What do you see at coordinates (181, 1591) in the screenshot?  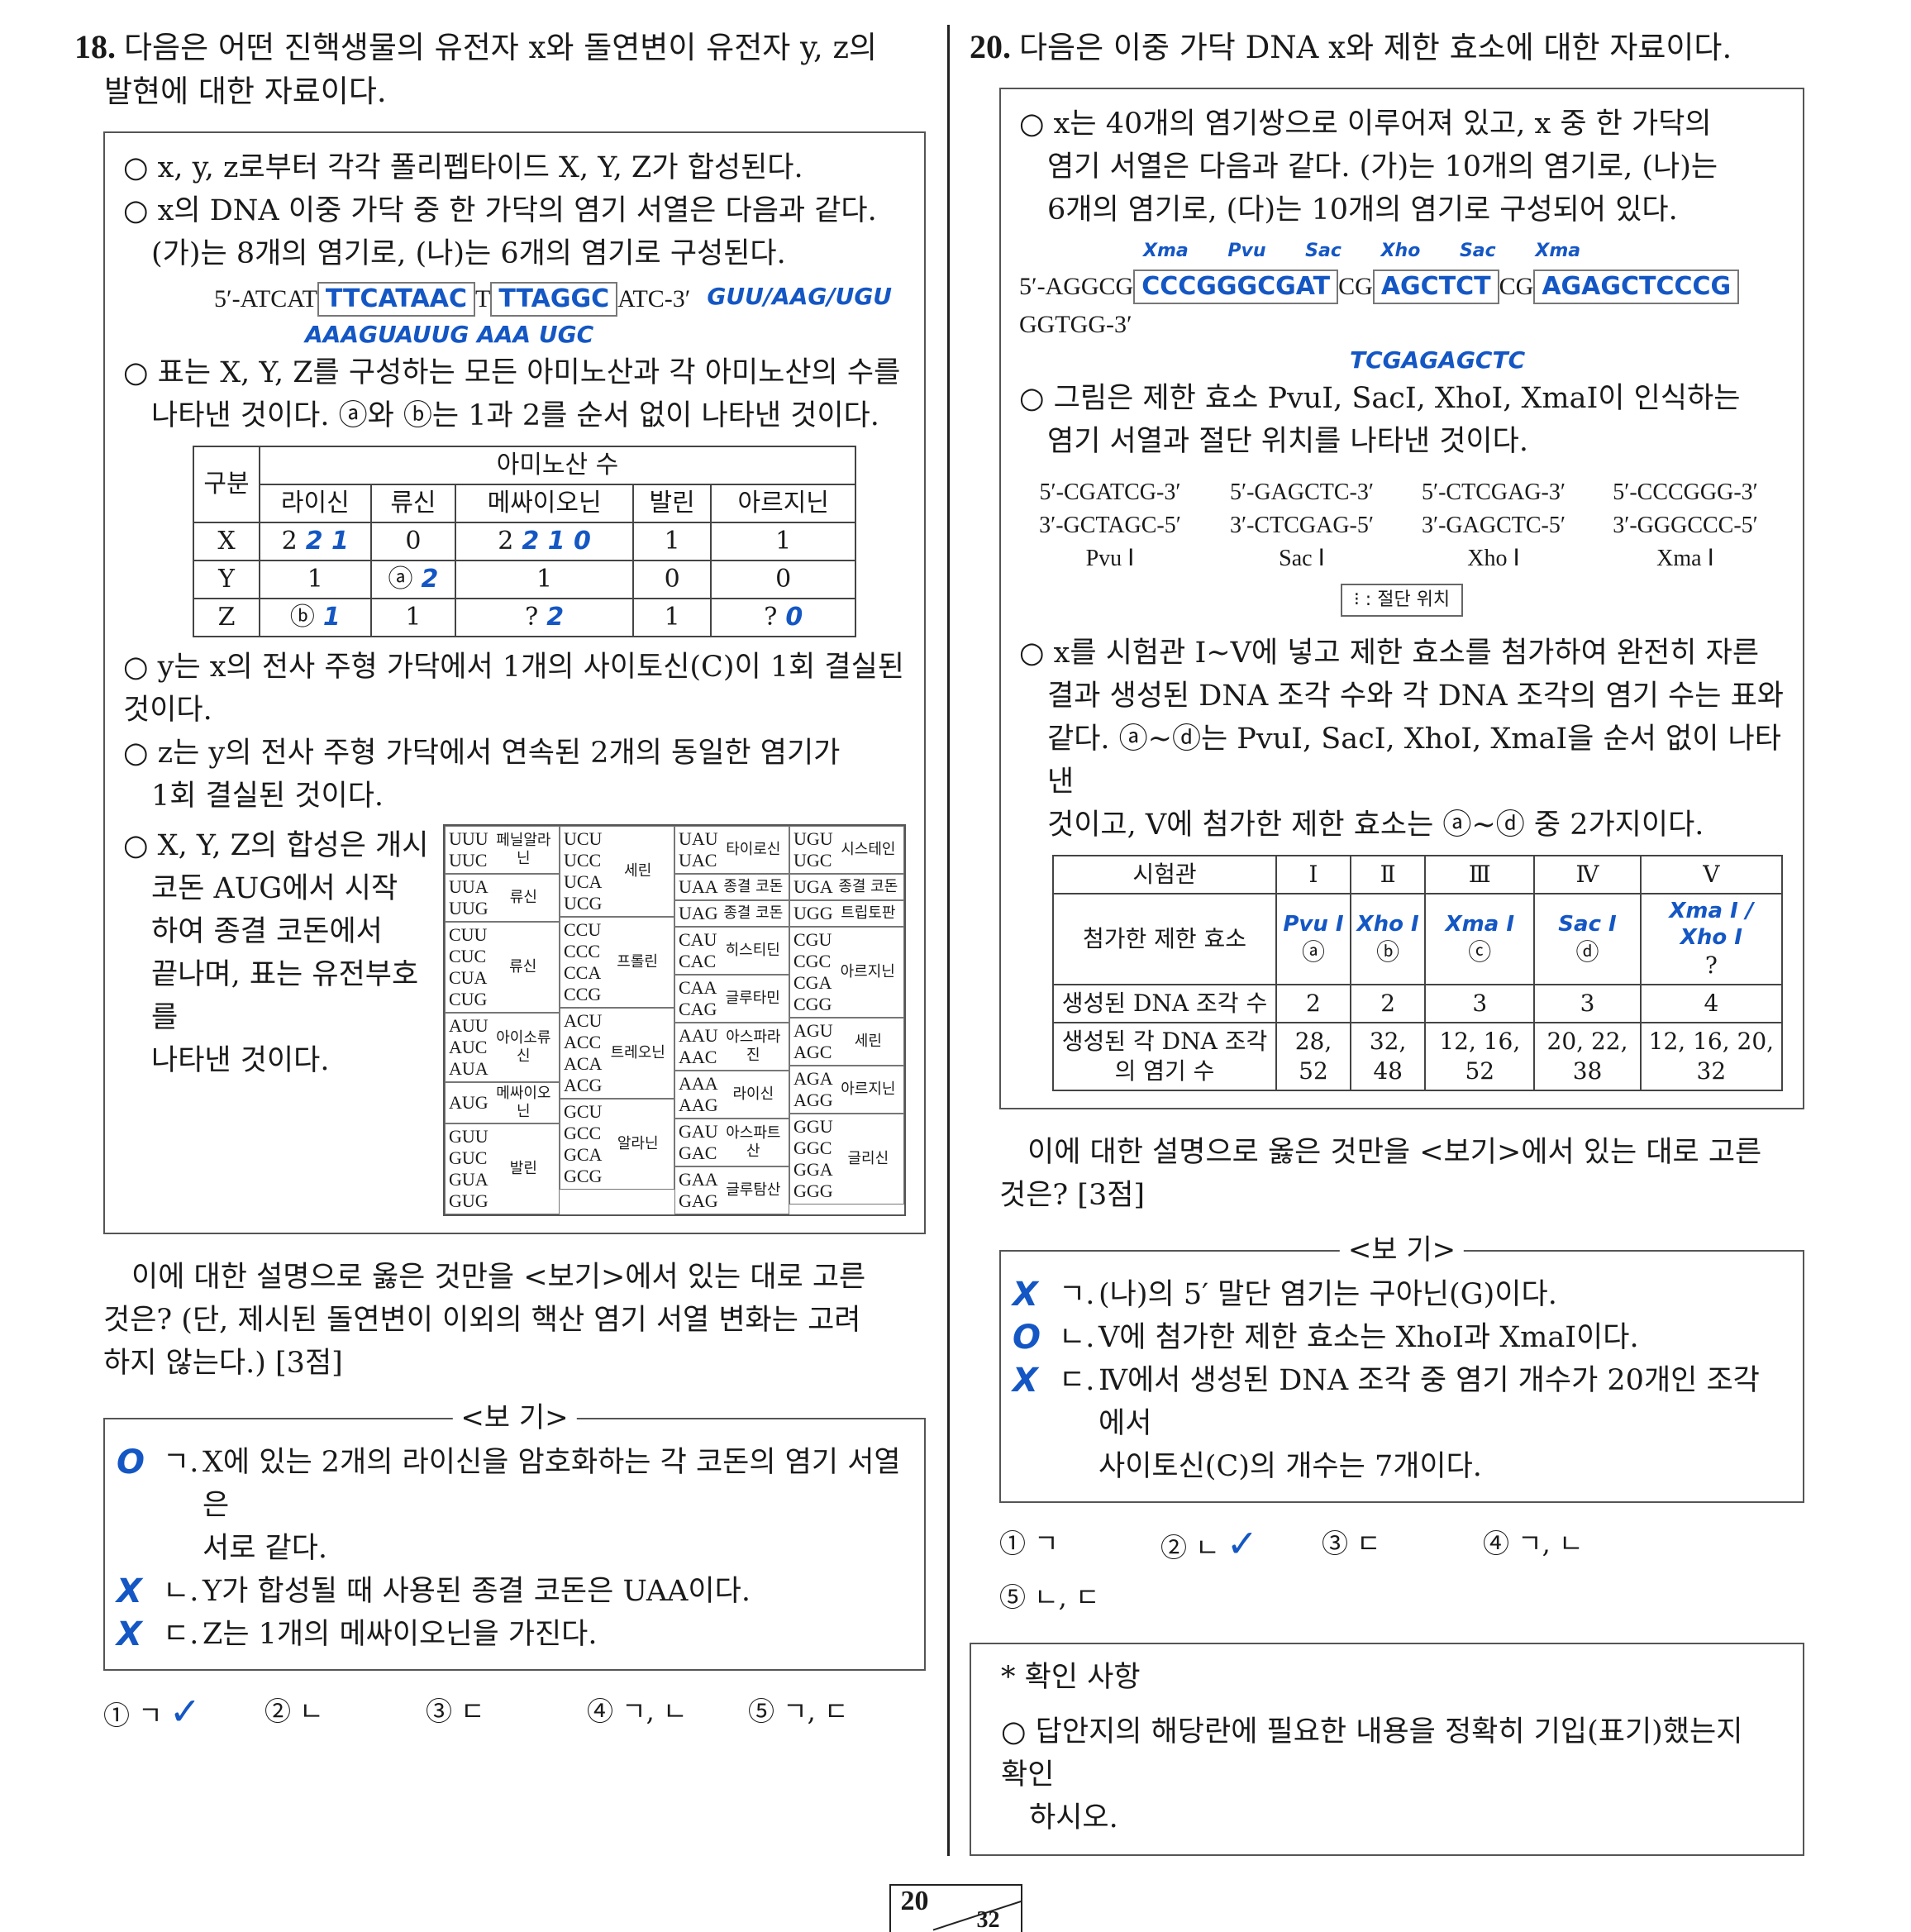 I see `bogi-mark: ㄴ.` at bounding box center [181, 1591].